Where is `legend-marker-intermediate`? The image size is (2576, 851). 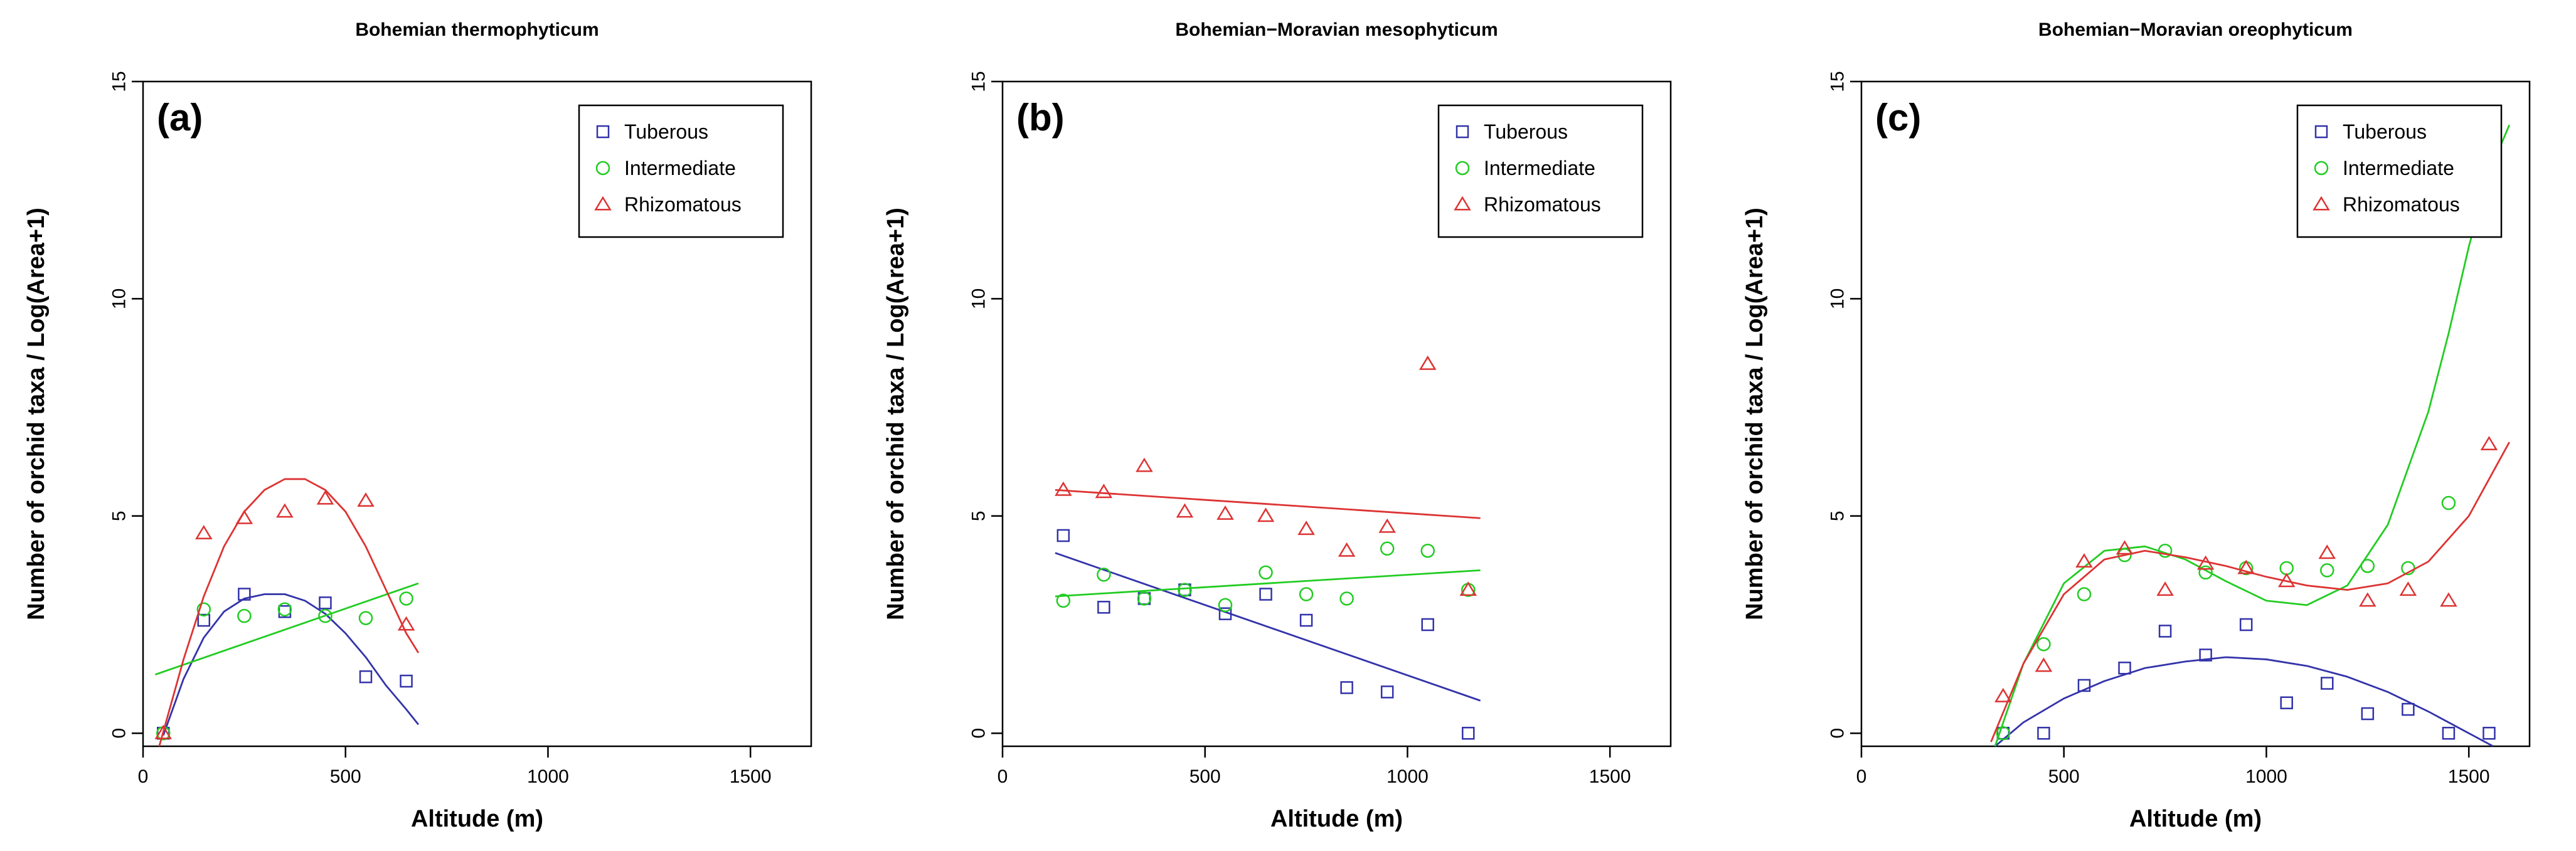 legend-marker-intermediate is located at coordinates (1463, 168).